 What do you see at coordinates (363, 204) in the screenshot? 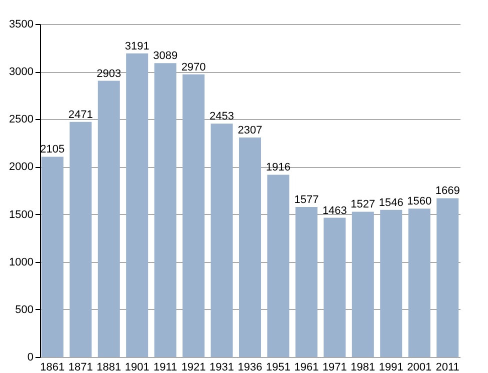
I see `data-label: 1527` at bounding box center [363, 204].